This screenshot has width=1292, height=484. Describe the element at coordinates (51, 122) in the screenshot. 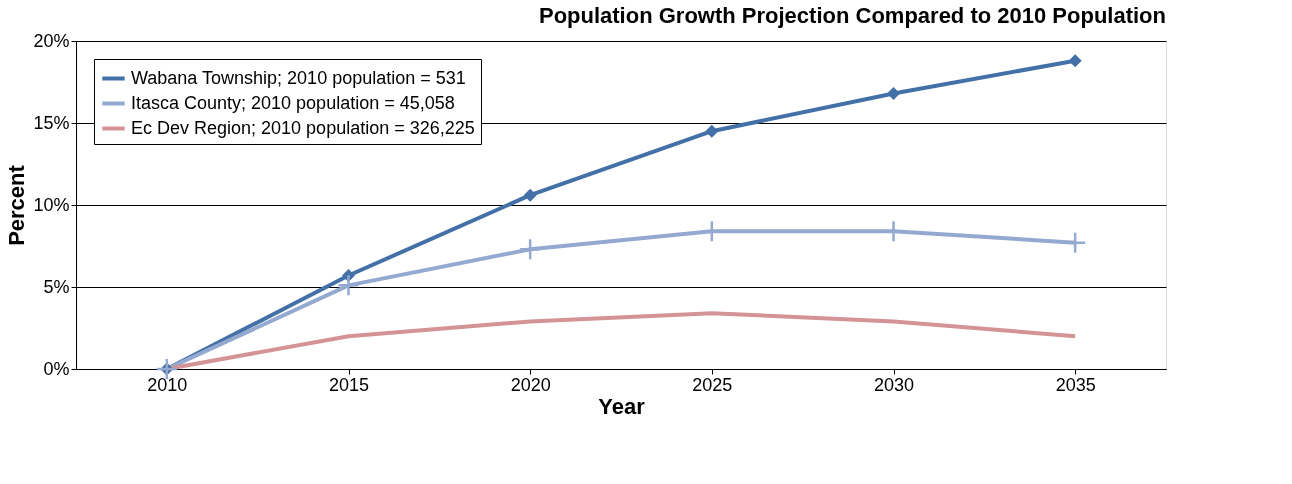

I see `y-tick-label: 15%` at that location.